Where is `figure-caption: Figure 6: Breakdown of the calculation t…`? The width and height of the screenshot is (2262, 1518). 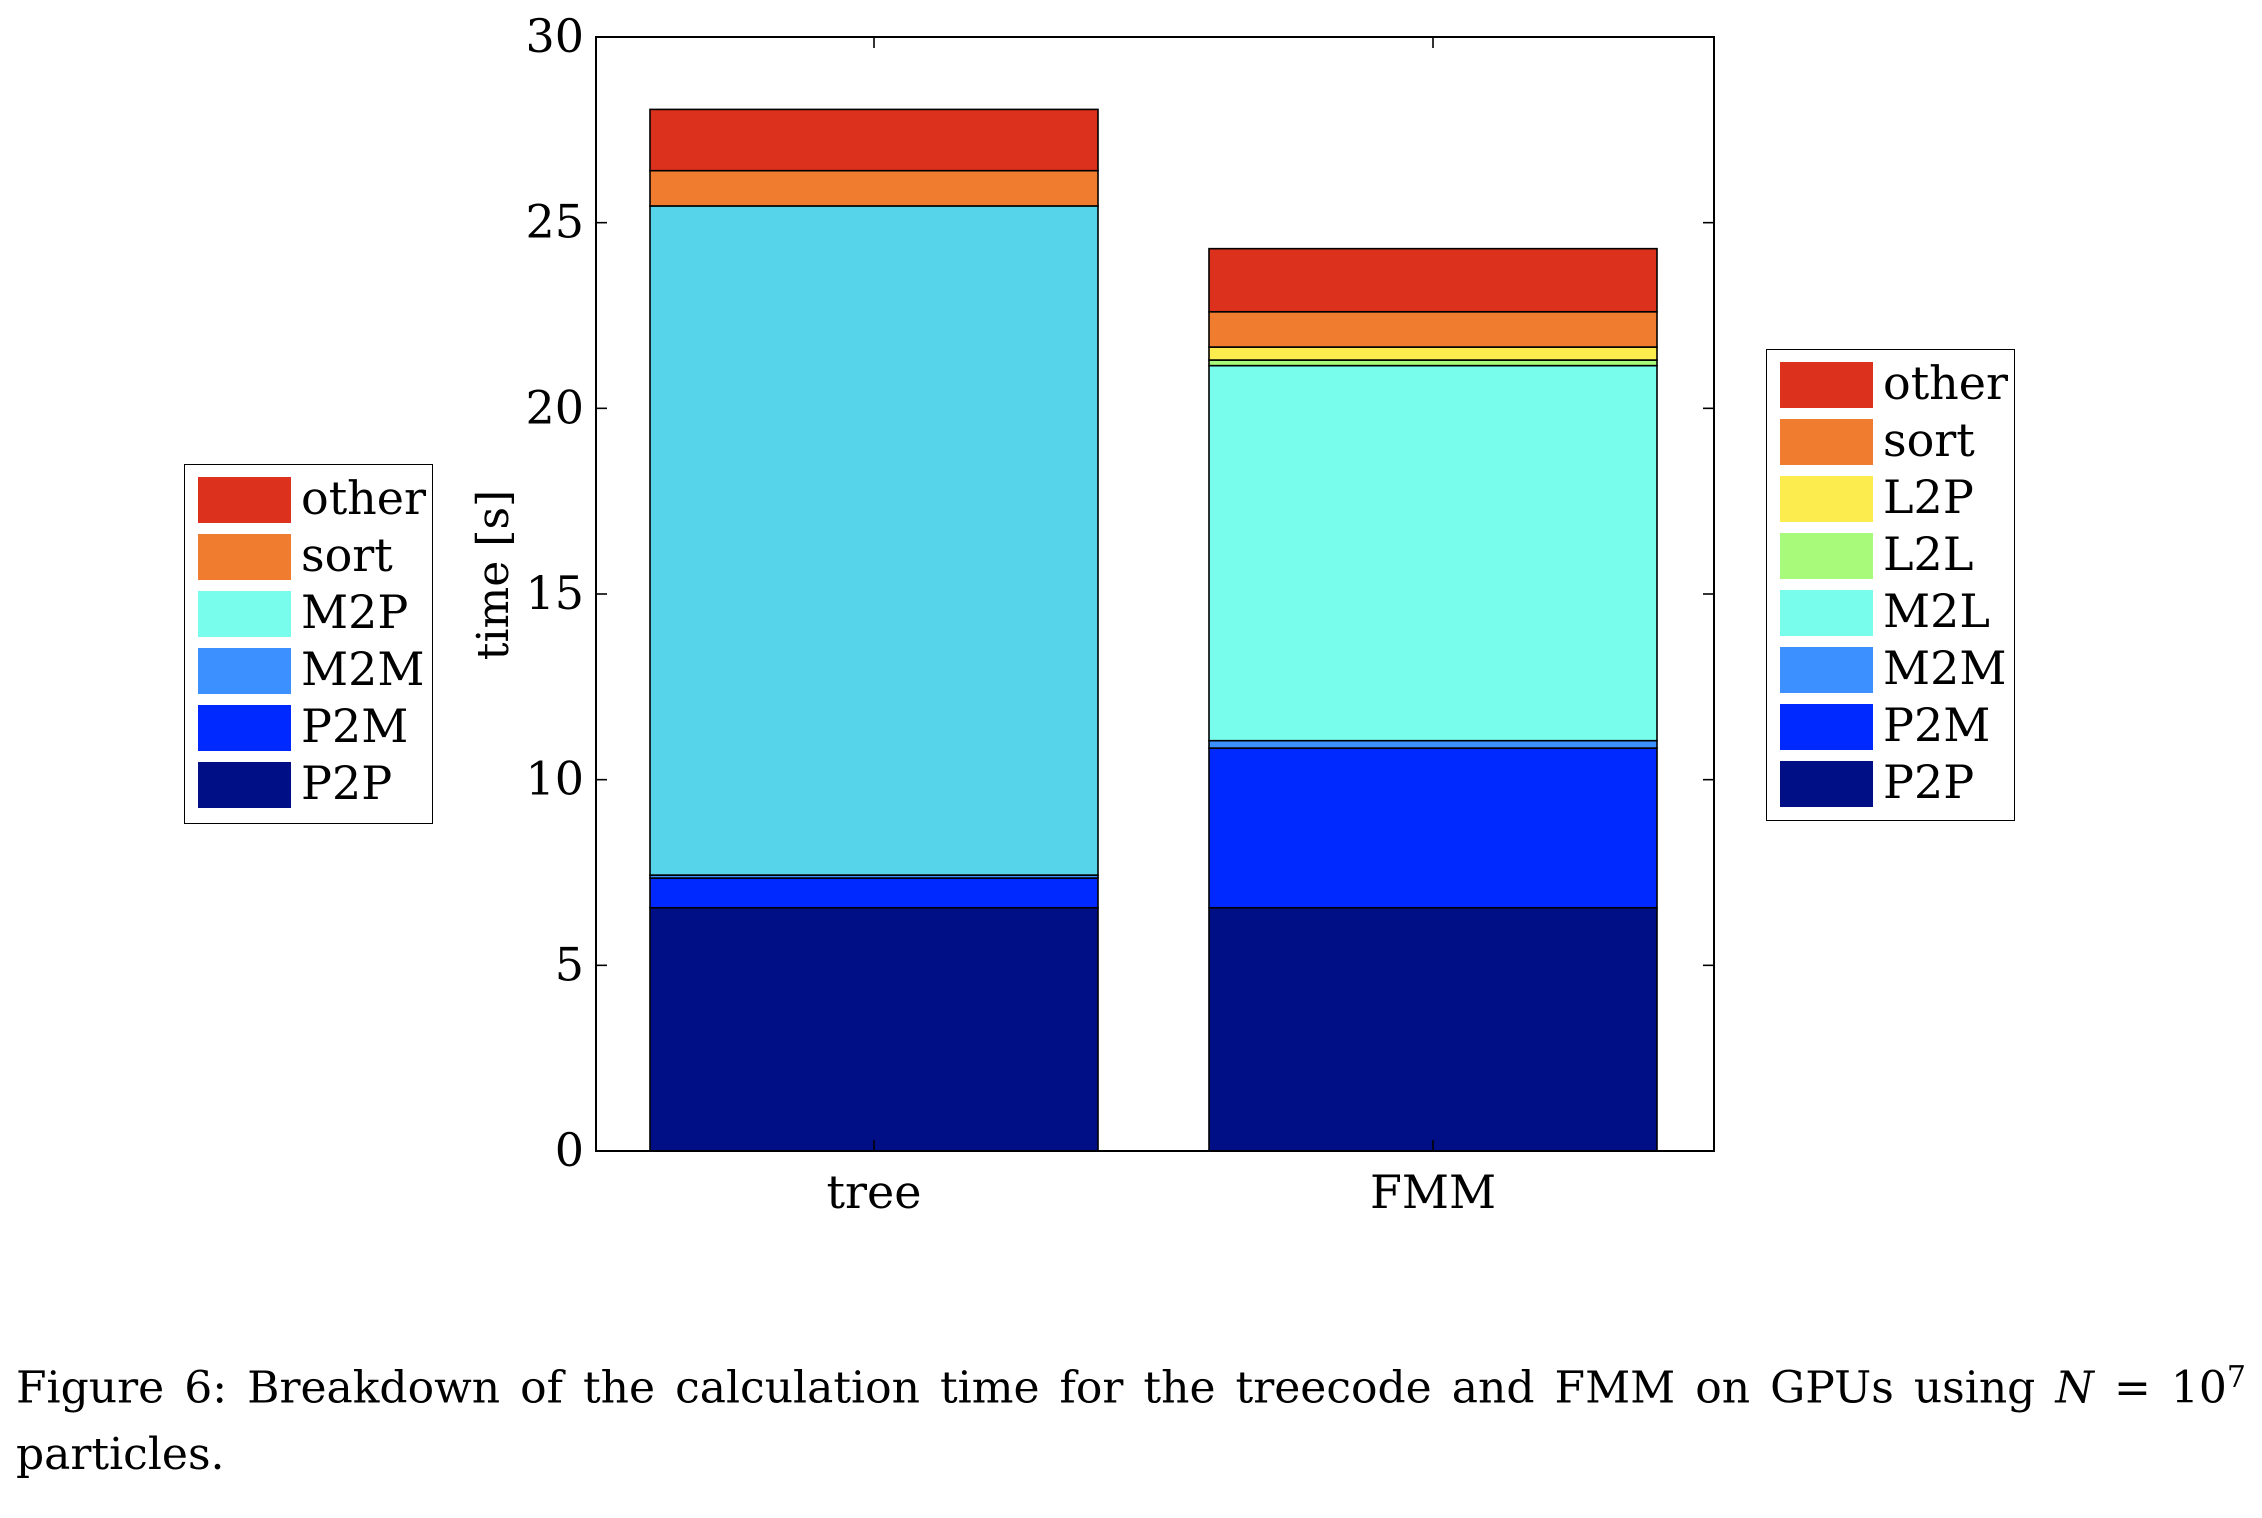 figure-caption: Figure 6: Breakdown of the calculation t… is located at coordinates (1131, 1416).